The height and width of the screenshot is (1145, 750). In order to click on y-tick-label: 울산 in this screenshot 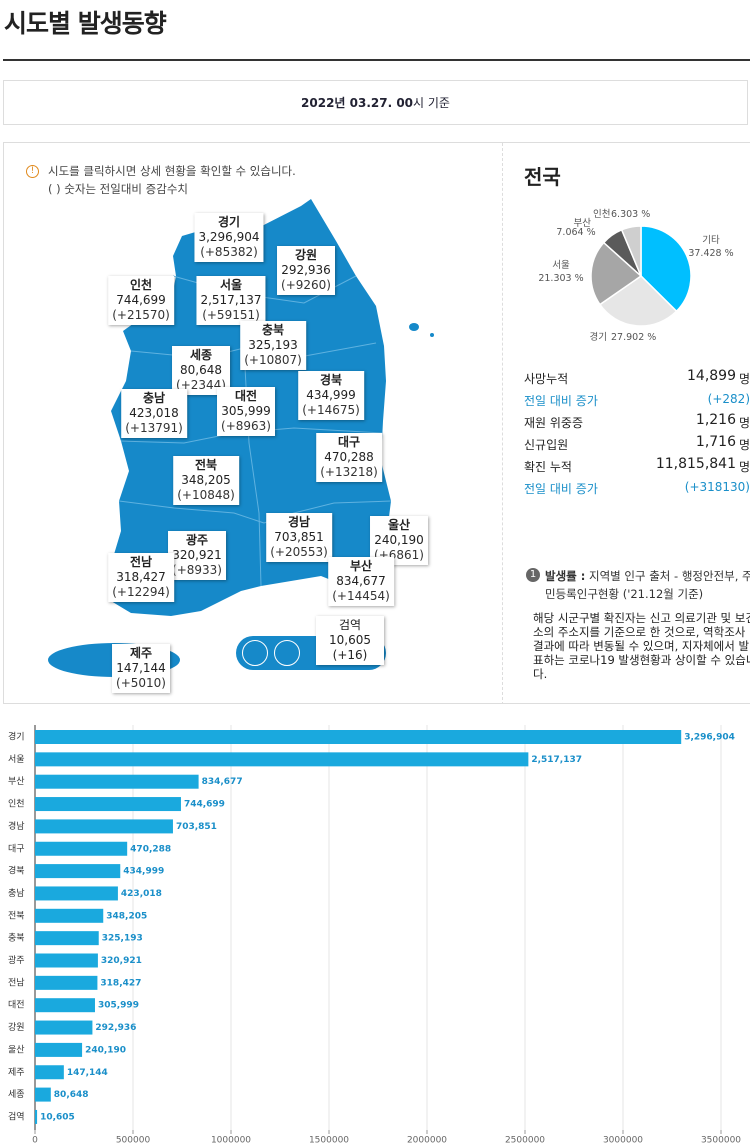, I will do `click(16, 1049)`.